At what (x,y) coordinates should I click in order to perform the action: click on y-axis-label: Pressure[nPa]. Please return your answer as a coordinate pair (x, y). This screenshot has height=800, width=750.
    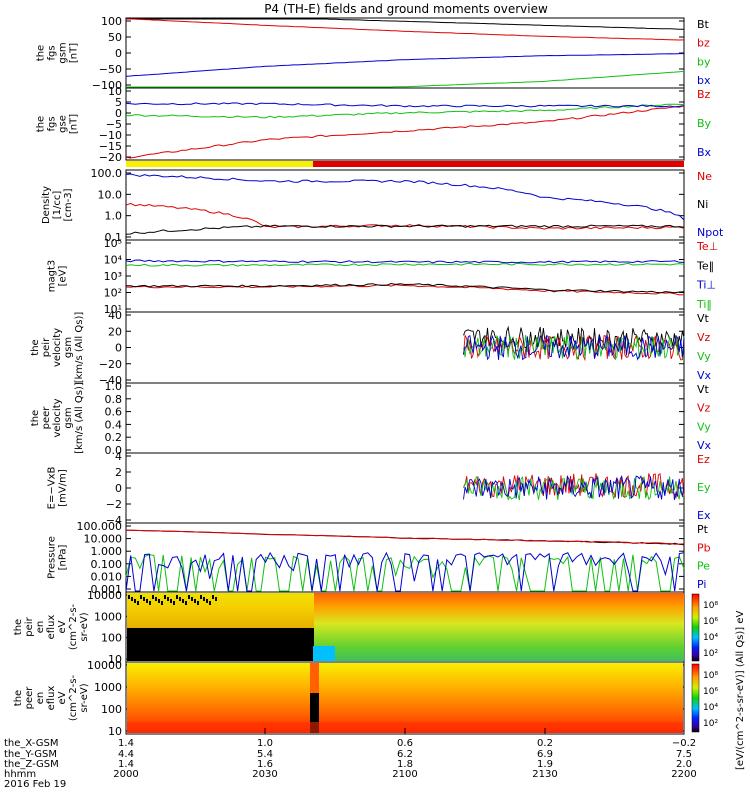
    Looking at the image, I should click on (58, 557).